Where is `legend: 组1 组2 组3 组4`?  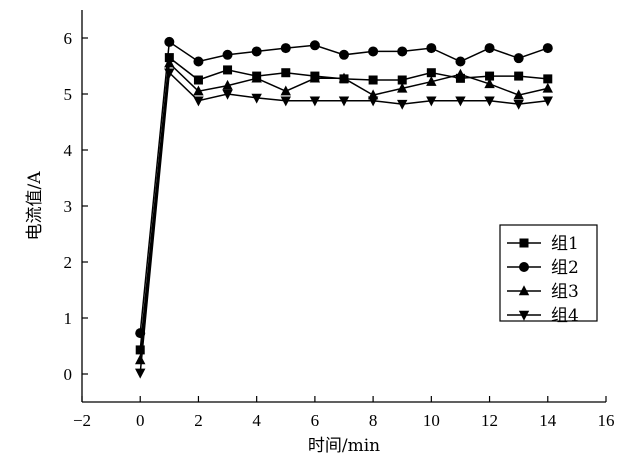
legend: 组1 组2 组3 组4 is located at coordinates (548, 275).